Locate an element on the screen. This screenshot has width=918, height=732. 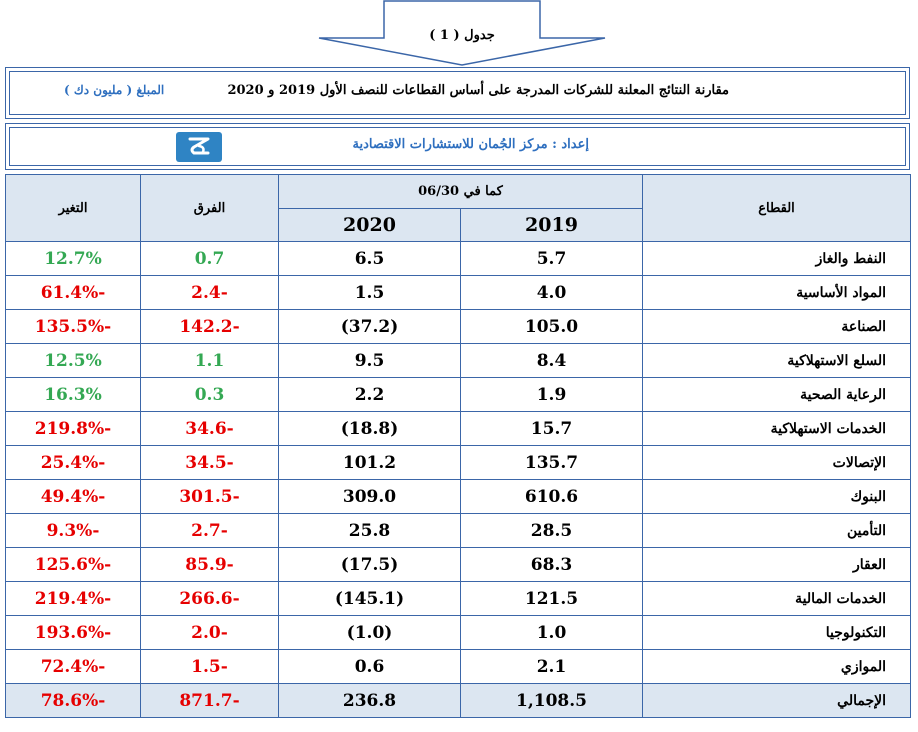
table-row: السلع الاستهلاكية 8.4 9.5 1.1 12.5% is located at coordinates (458, 360).